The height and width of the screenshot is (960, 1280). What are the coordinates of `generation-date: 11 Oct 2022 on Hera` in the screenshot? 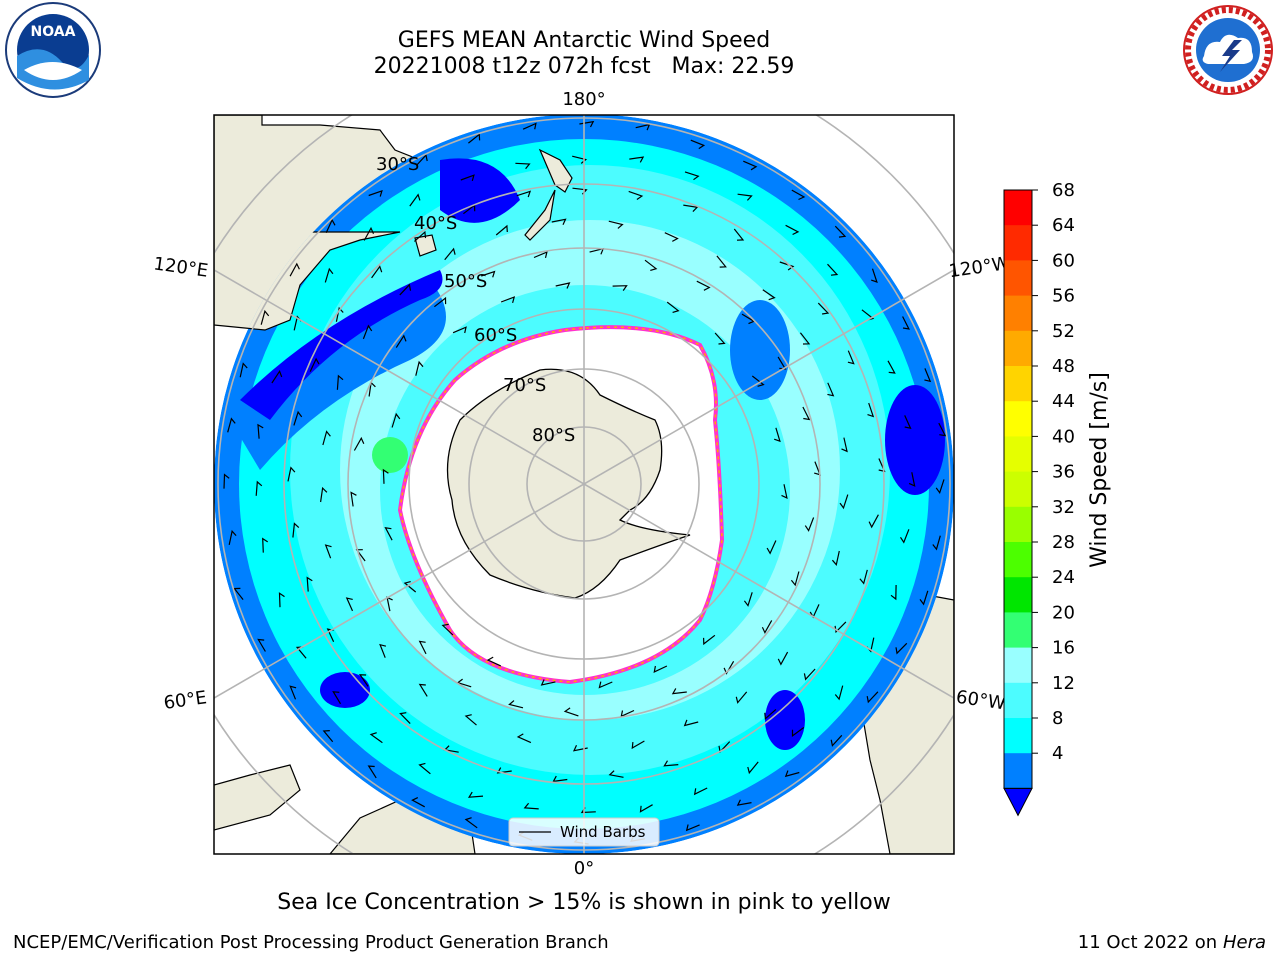 It's located at (1172, 942).